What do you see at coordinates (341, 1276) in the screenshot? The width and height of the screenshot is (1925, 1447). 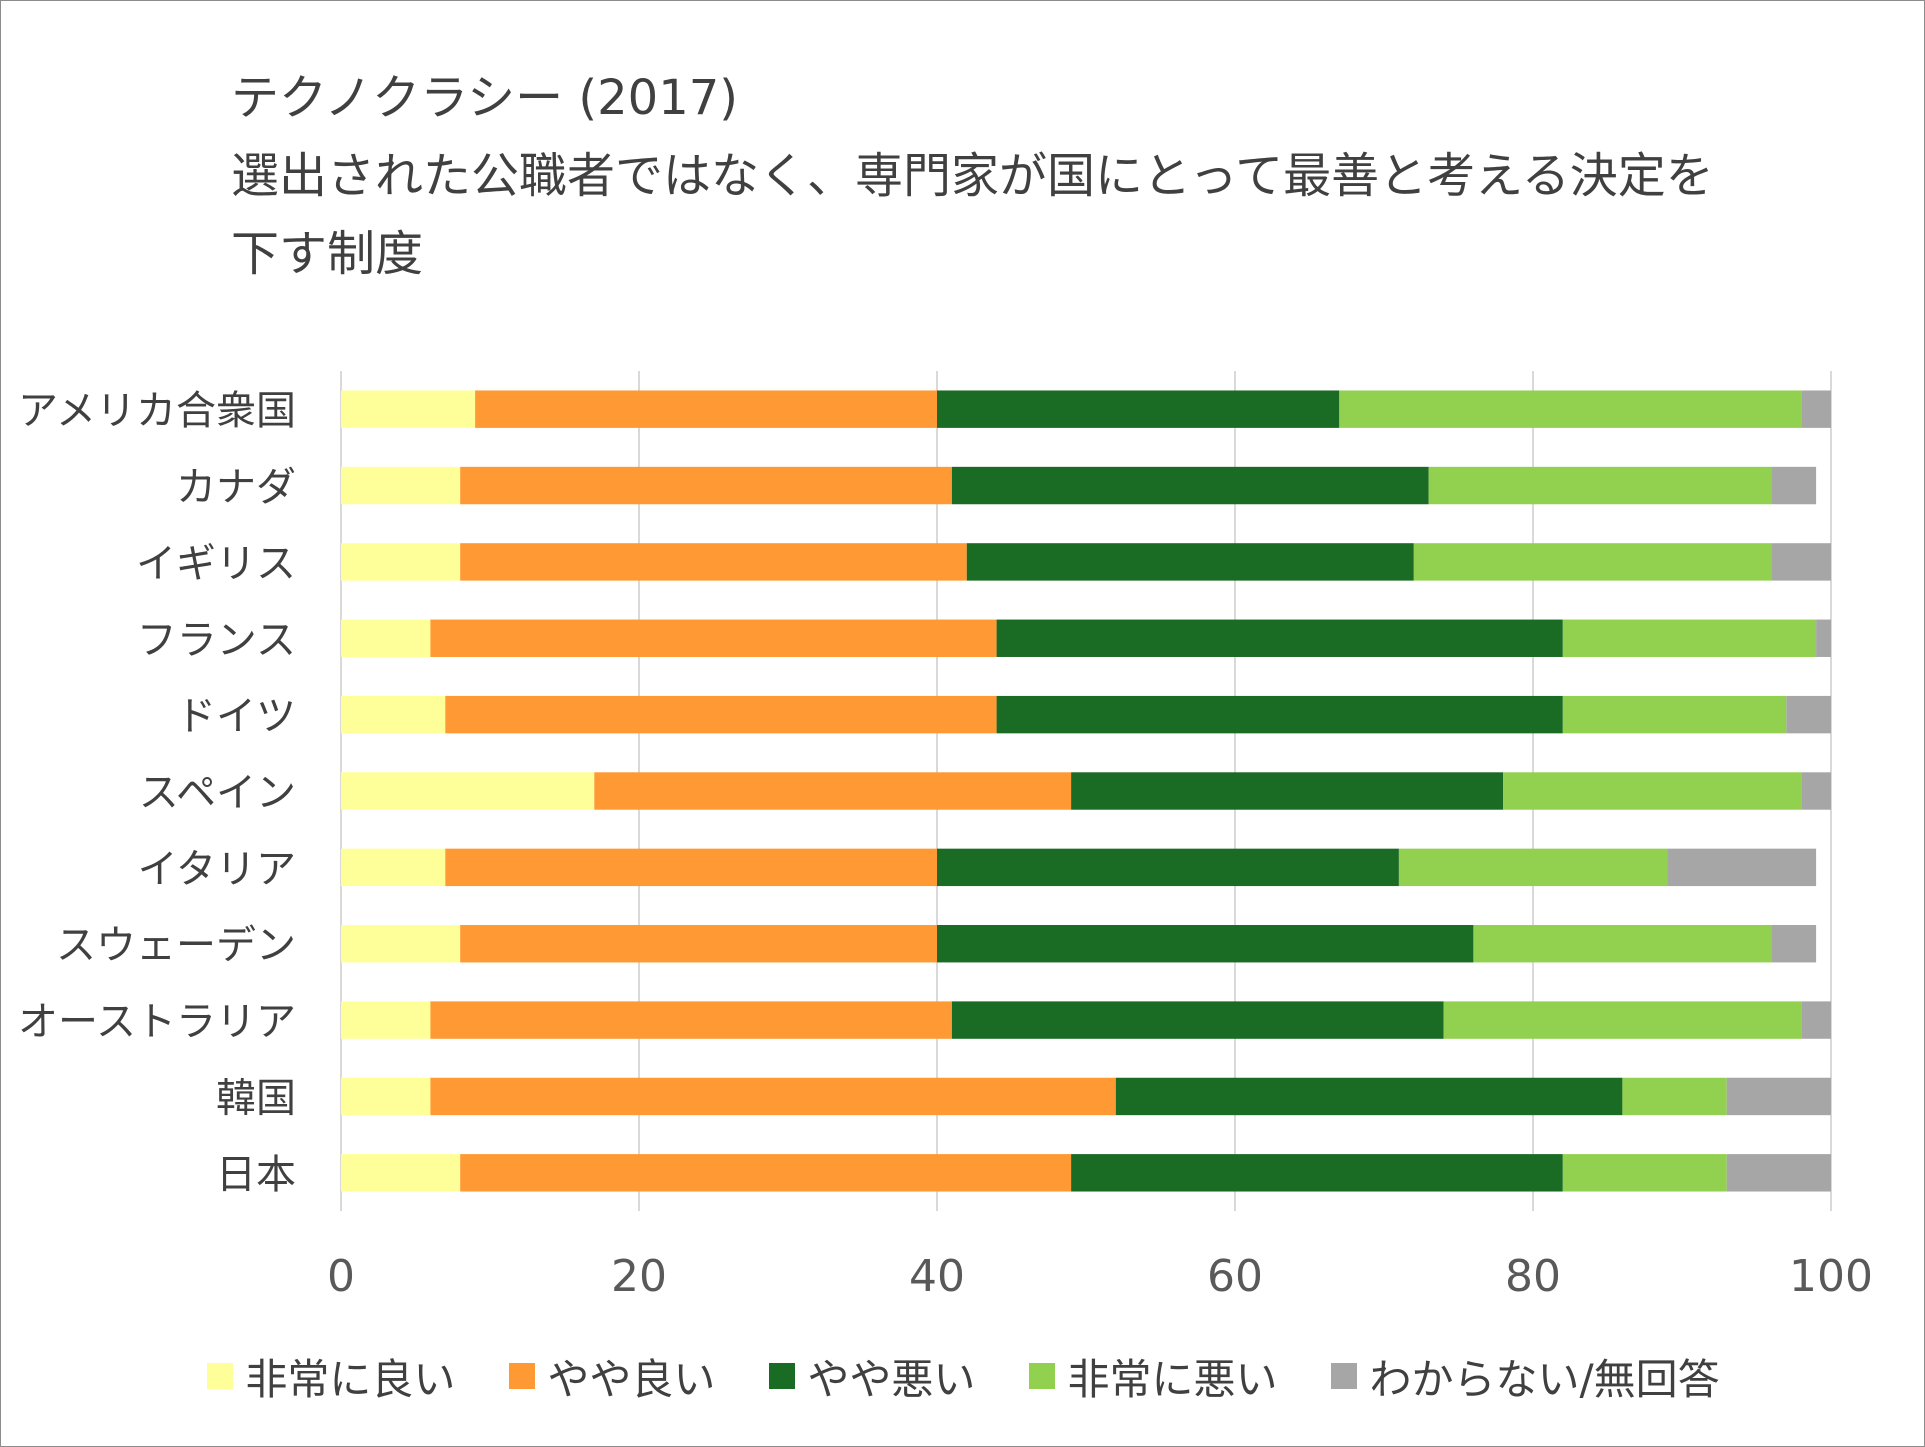 I see `x-tick-label-0: 0` at bounding box center [341, 1276].